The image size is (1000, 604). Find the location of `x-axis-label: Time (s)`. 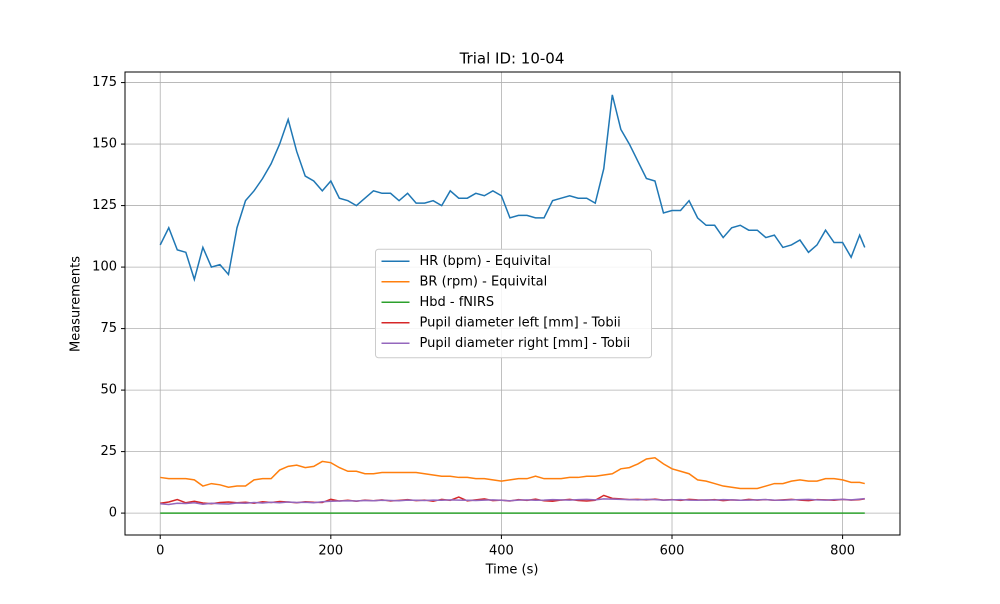

x-axis-label: Time (s) is located at coordinates (512, 570).